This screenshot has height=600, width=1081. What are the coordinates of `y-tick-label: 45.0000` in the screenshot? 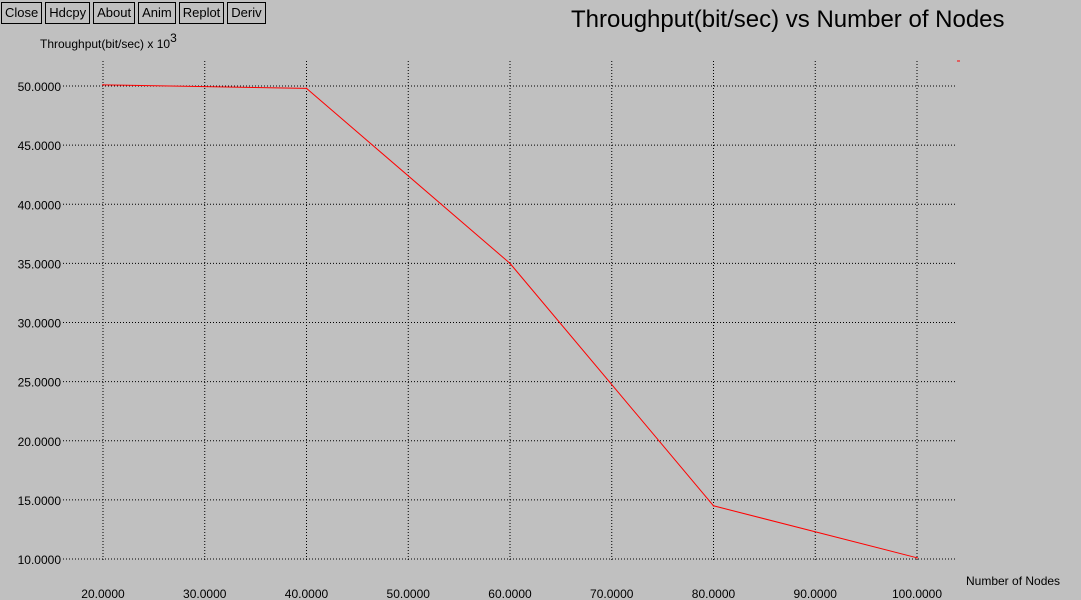 It's located at (40, 146).